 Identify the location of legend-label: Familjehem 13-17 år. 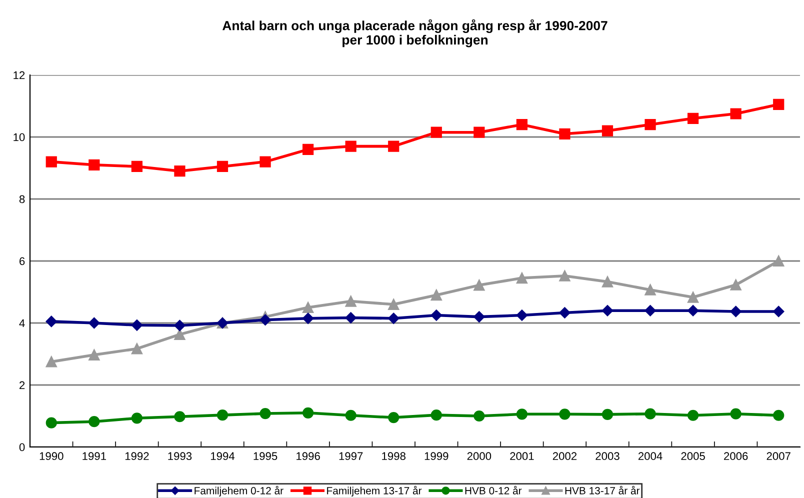
(374, 491).